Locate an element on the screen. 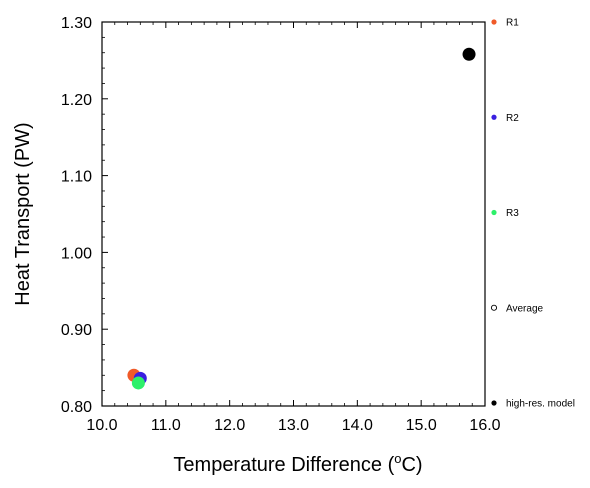 The image size is (590, 488). x-axis-title: Temperature Difference (oC) is located at coordinates (297, 463).